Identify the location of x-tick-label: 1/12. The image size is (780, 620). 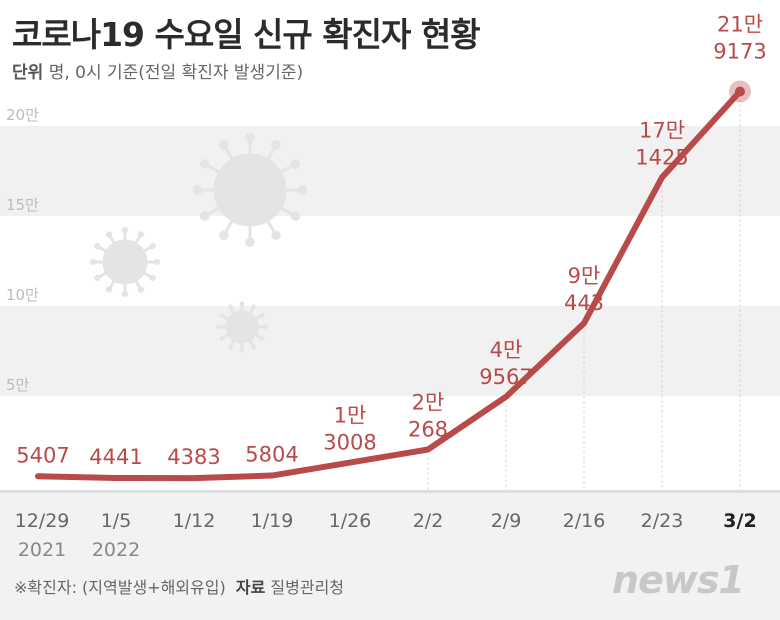
(194, 521).